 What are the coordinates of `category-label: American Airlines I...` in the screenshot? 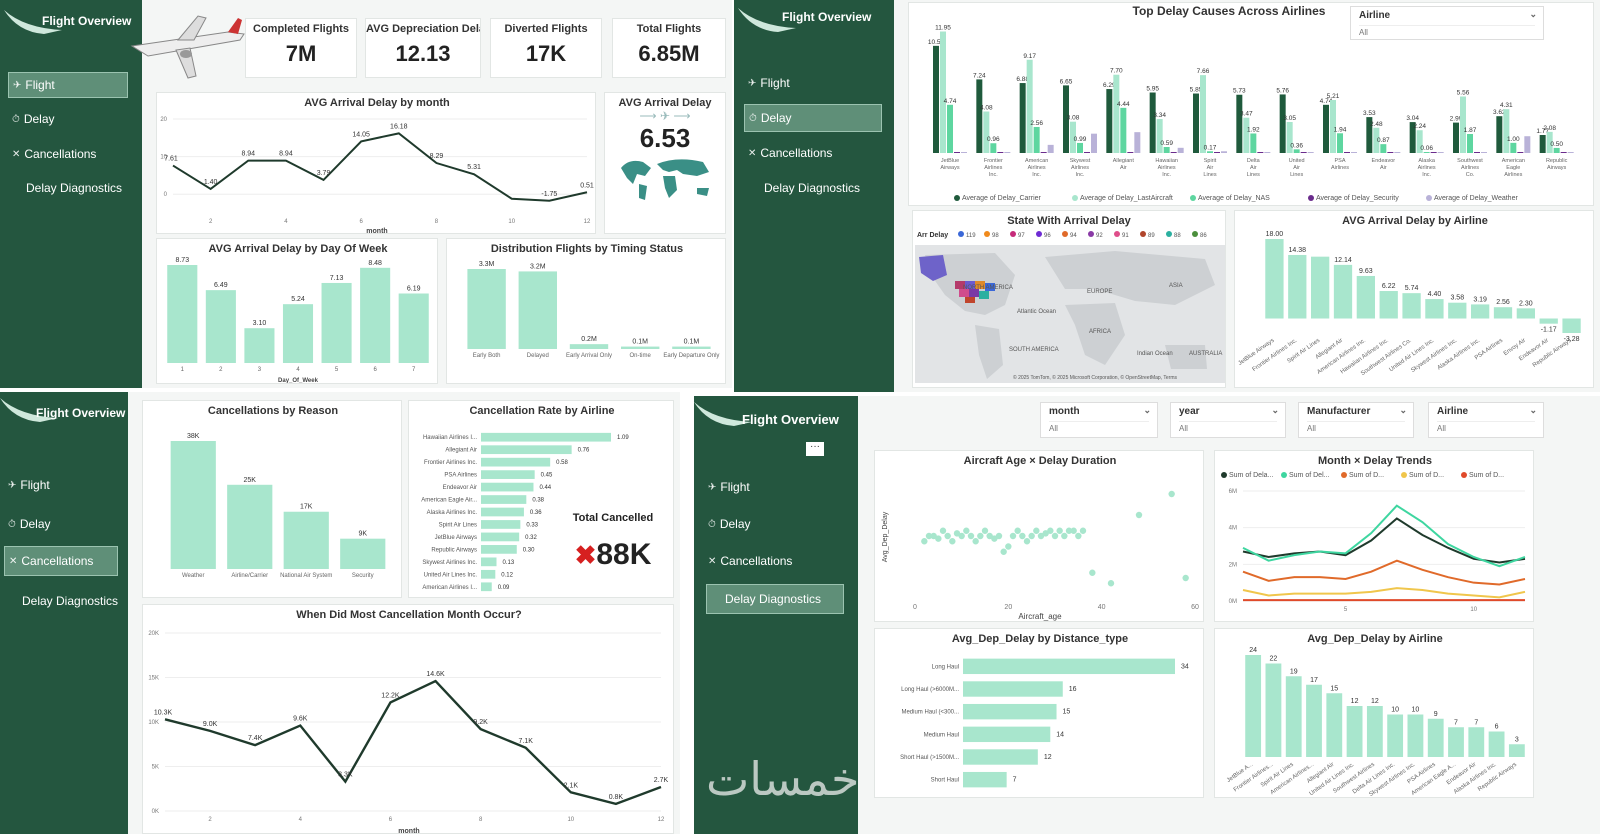 It's located at (449, 588).